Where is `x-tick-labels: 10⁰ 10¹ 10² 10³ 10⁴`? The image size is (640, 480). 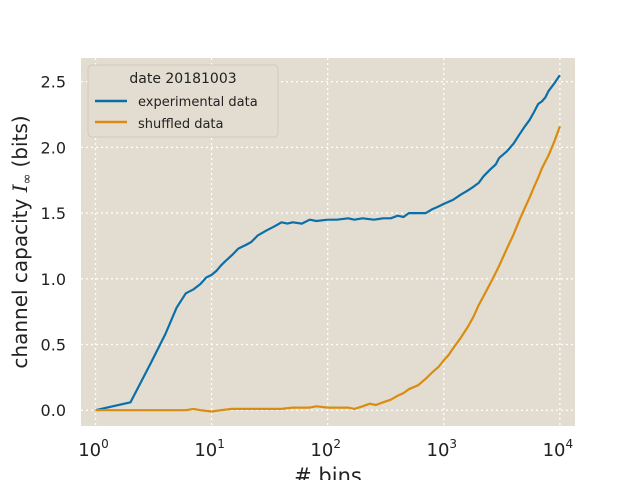
x-tick-labels: 10⁰ 10¹ 10² 10³ 10⁴ is located at coordinates (325, 449).